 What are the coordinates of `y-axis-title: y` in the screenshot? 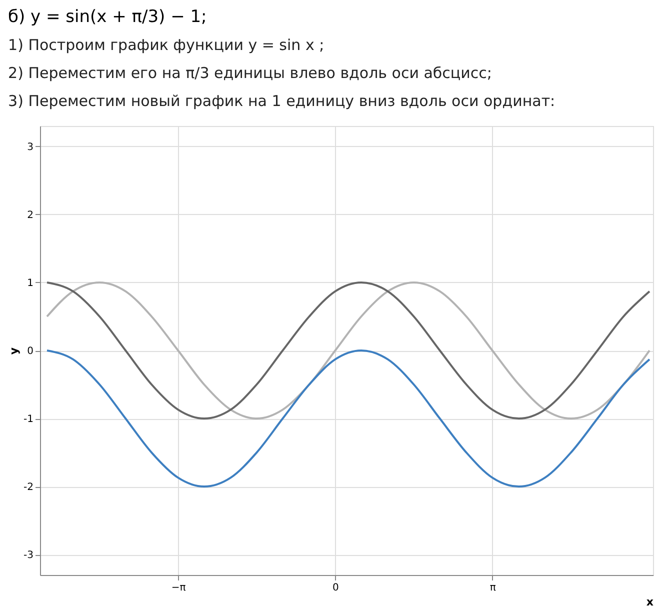 It's located at (14, 351).